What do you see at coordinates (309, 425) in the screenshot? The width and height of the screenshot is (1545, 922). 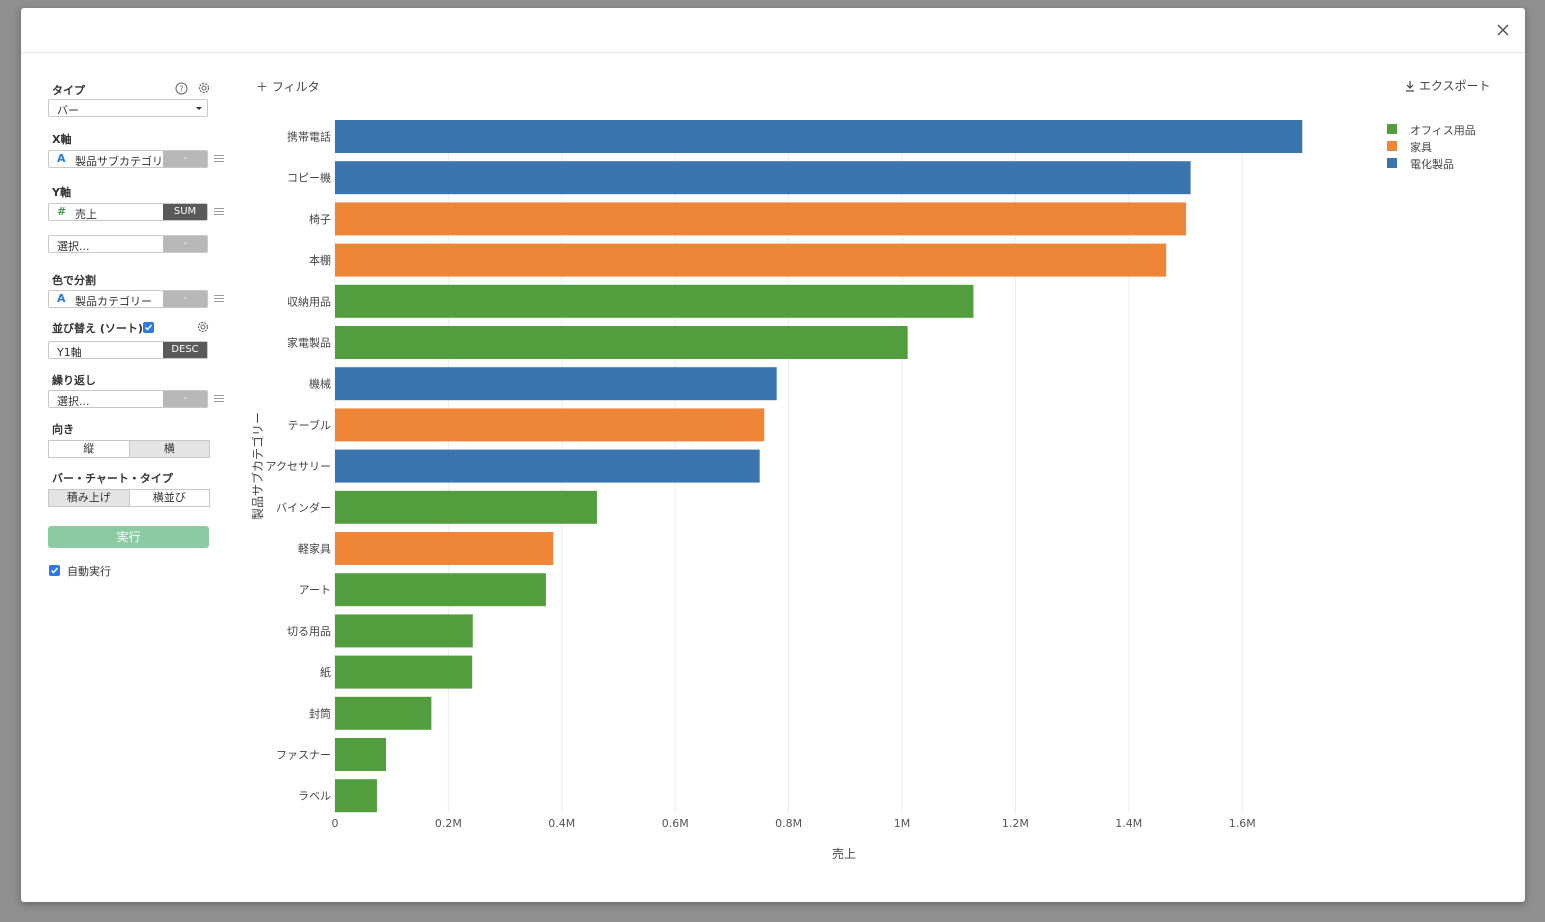 I see `y-tick-label: テーブル` at bounding box center [309, 425].